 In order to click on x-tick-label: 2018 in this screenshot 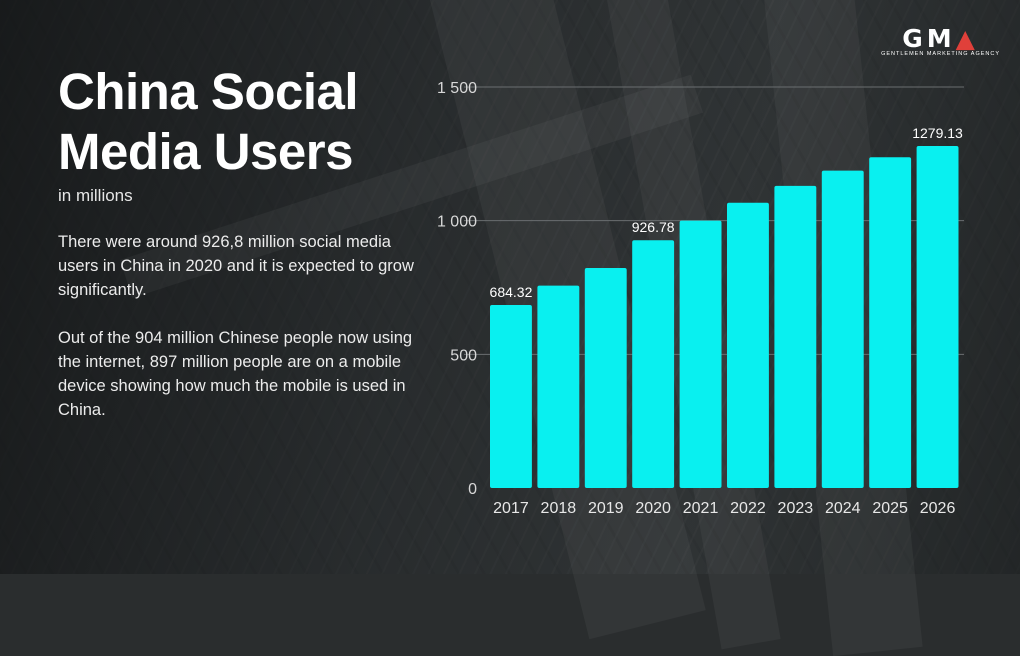, I will do `click(559, 508)`.